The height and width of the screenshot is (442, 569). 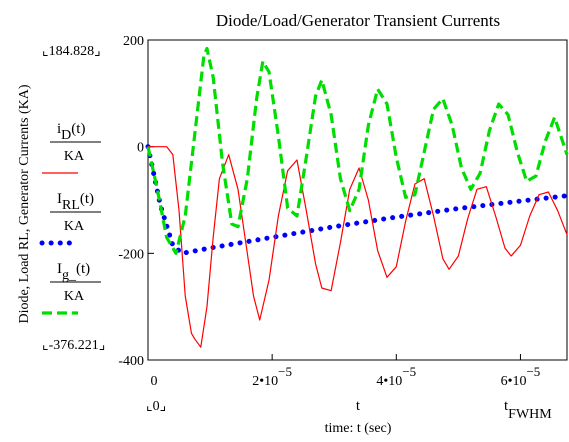 I want to click on legend-numerator: IRL(t), so click(x=75, y=202).